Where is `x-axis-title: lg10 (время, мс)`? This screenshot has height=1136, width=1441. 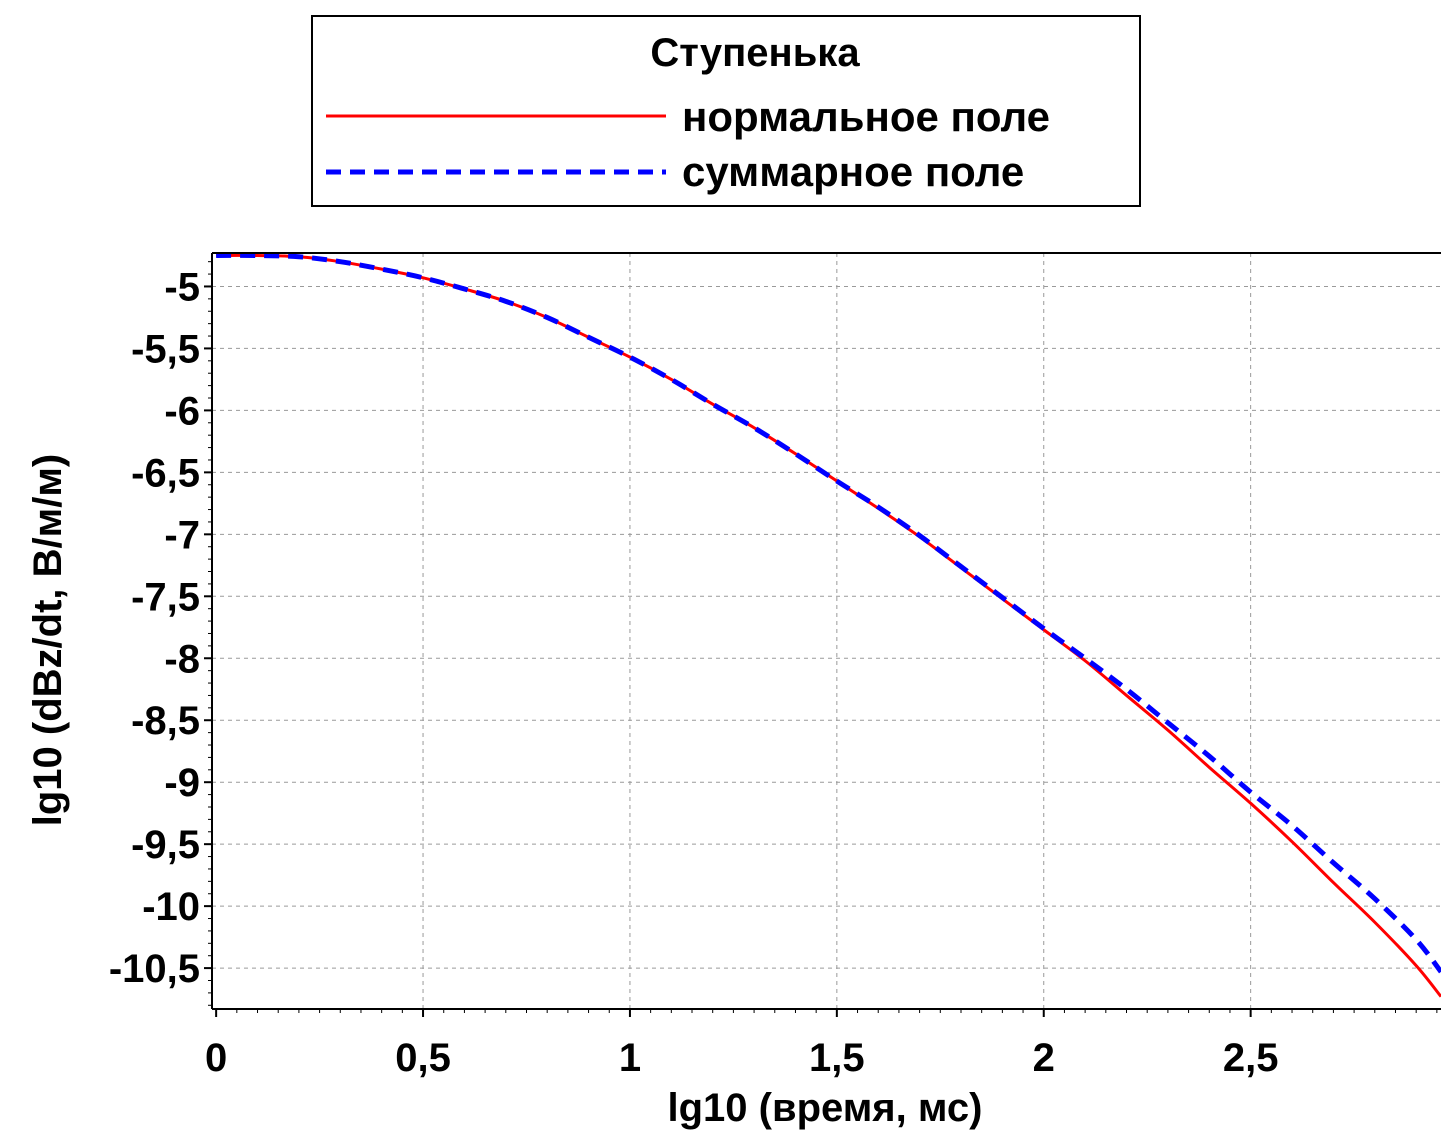
x-axis-title: lg10 (время, мс) is located at coordinates (825, 1108).